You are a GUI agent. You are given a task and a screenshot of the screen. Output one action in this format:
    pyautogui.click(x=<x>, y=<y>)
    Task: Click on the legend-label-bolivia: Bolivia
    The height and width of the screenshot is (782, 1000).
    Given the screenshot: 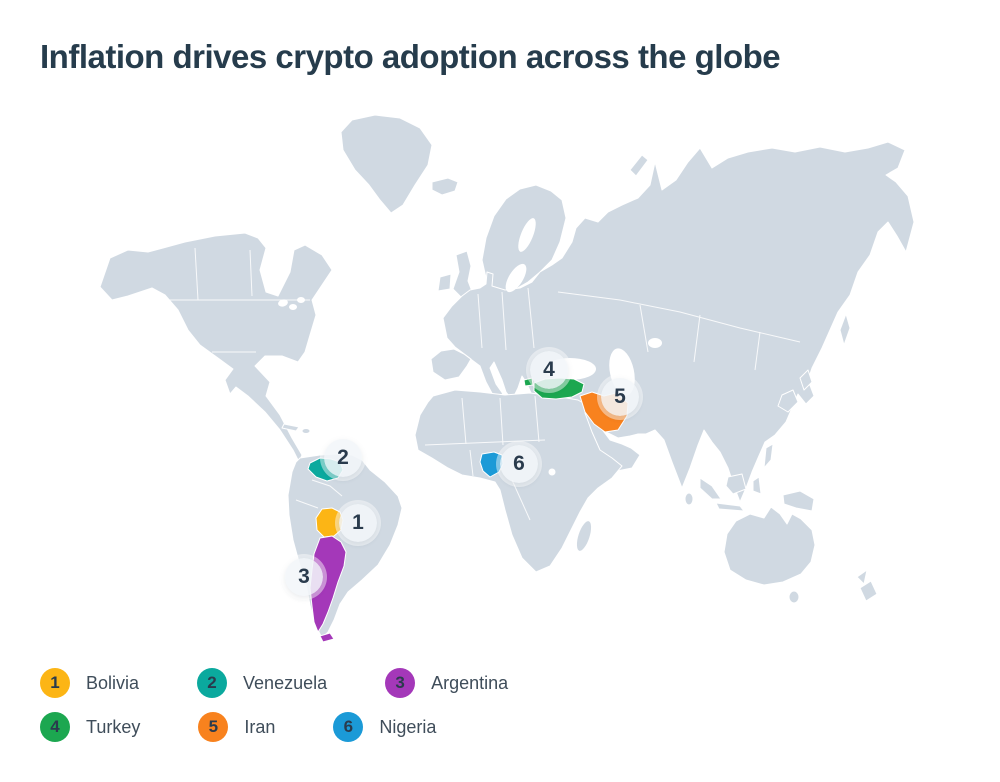 What is the action you would take?
    pyautogui.click(x=113, y=682)
    